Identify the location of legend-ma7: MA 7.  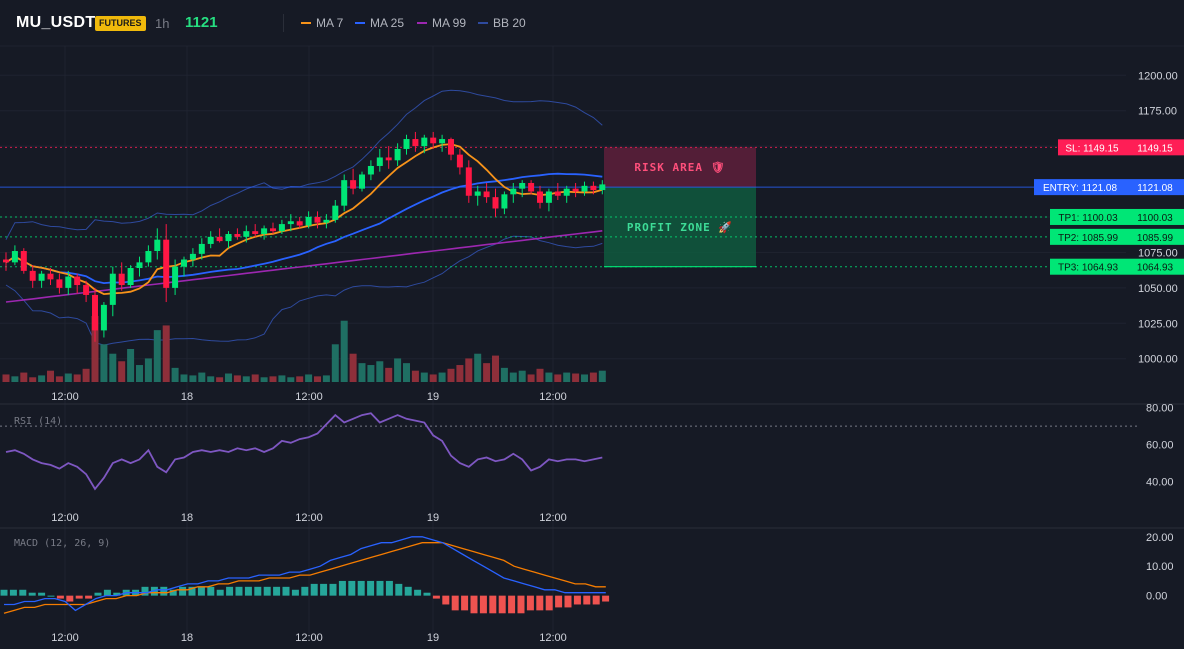
(322, 23).